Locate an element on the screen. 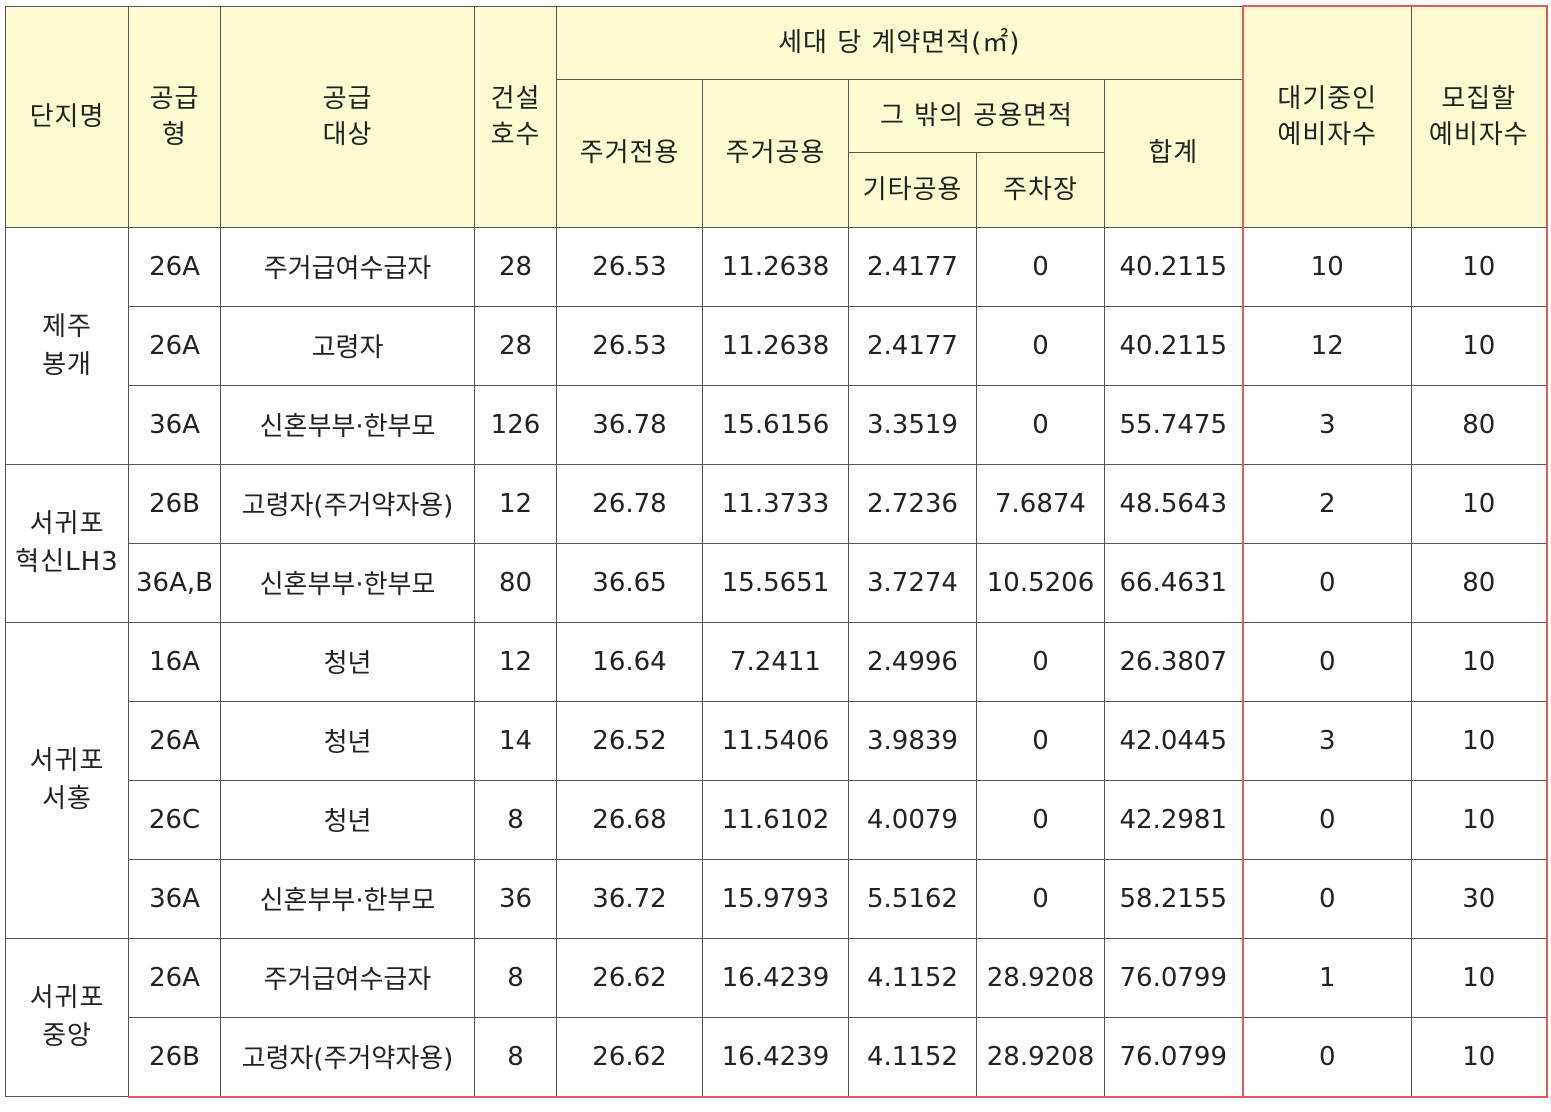 The height and width of the screenshot is (1112, 1551). cell-other-common: 2.4177 is located at coordinates (912, 266).